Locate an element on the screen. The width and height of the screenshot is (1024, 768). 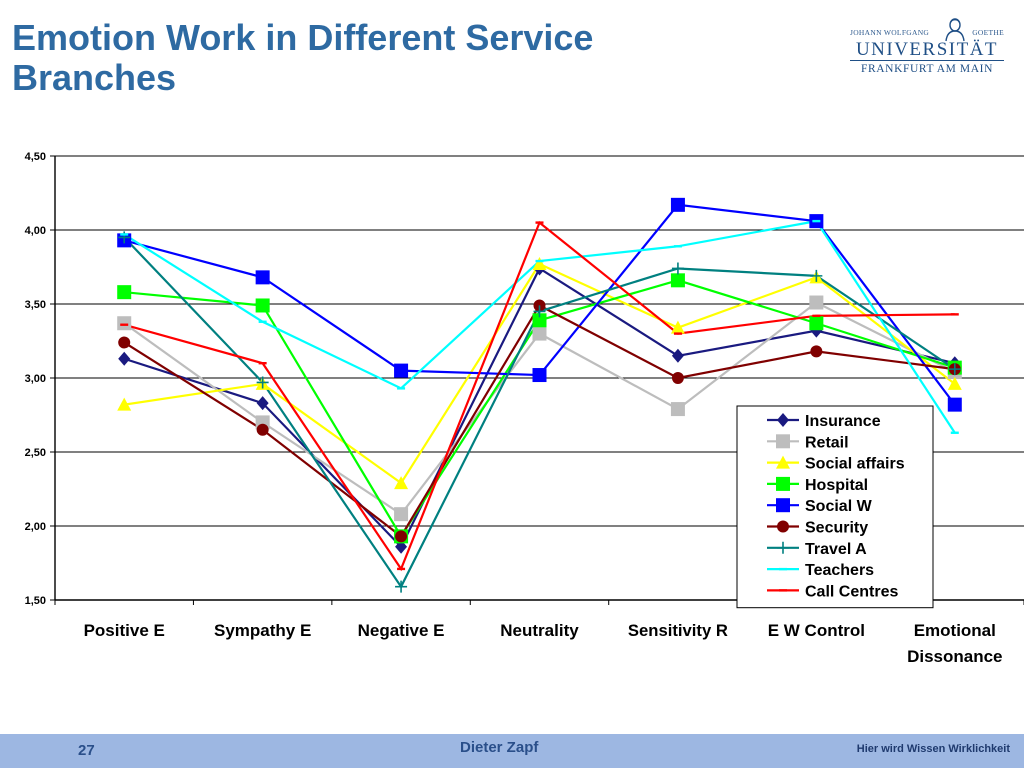
footer-author: Dieter Zapf is located at coordinates (499, 747).